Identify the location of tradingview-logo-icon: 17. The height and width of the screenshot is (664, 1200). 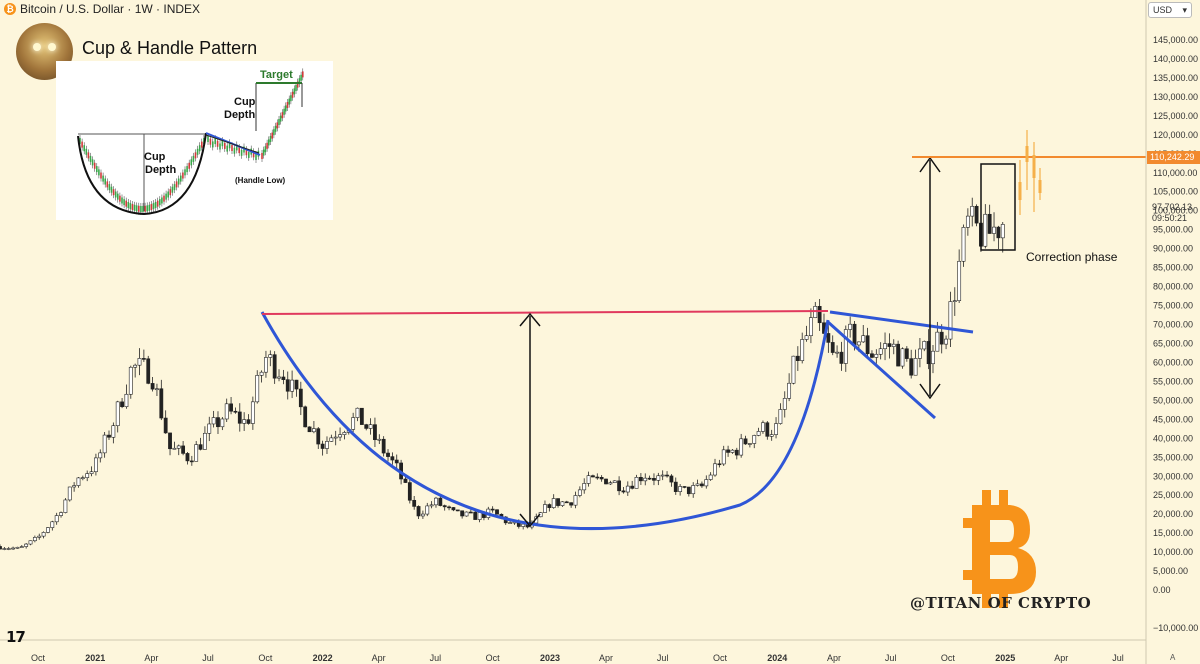
(16, 637).